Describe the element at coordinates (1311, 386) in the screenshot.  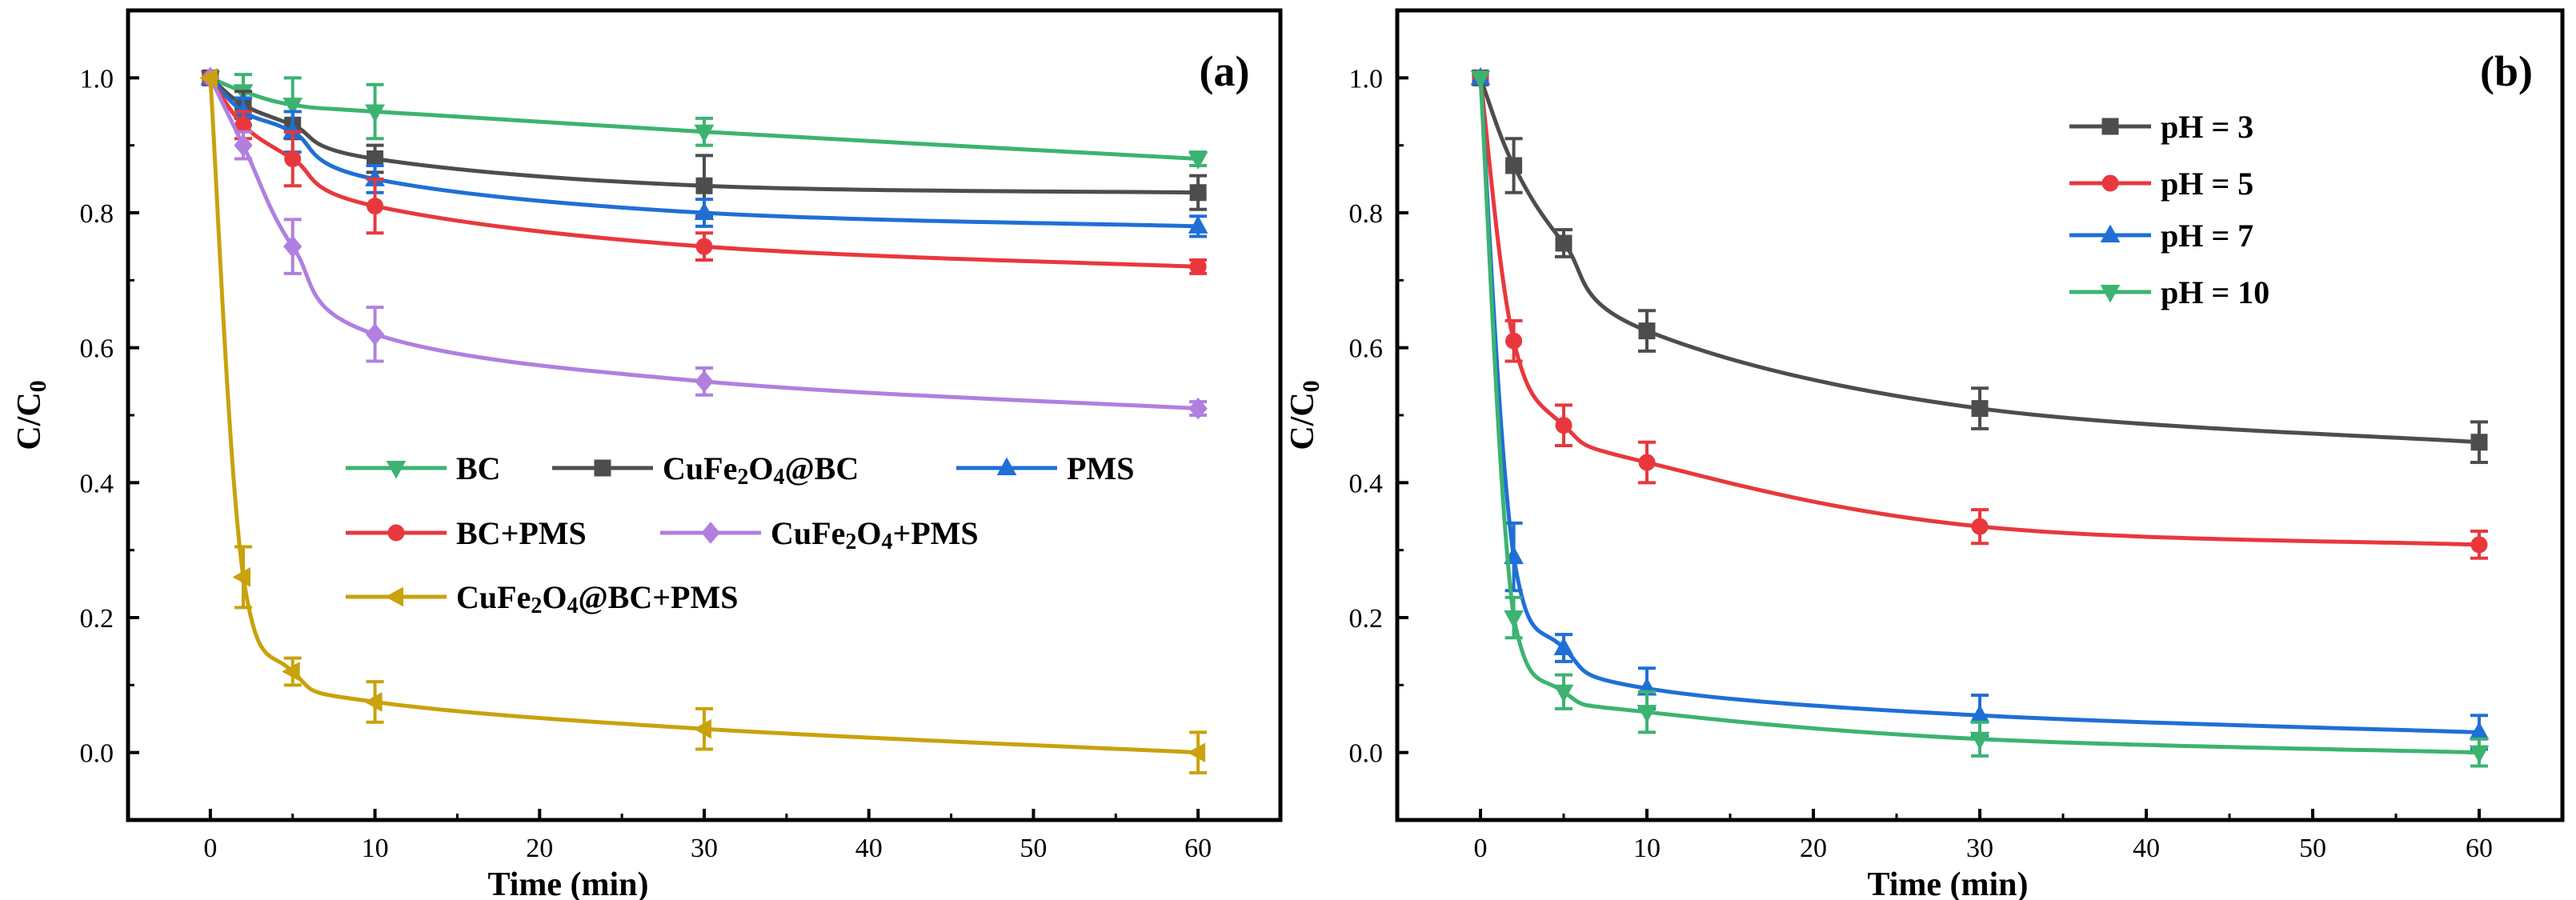
I see `y-axis-title-sub: 0` at that location.